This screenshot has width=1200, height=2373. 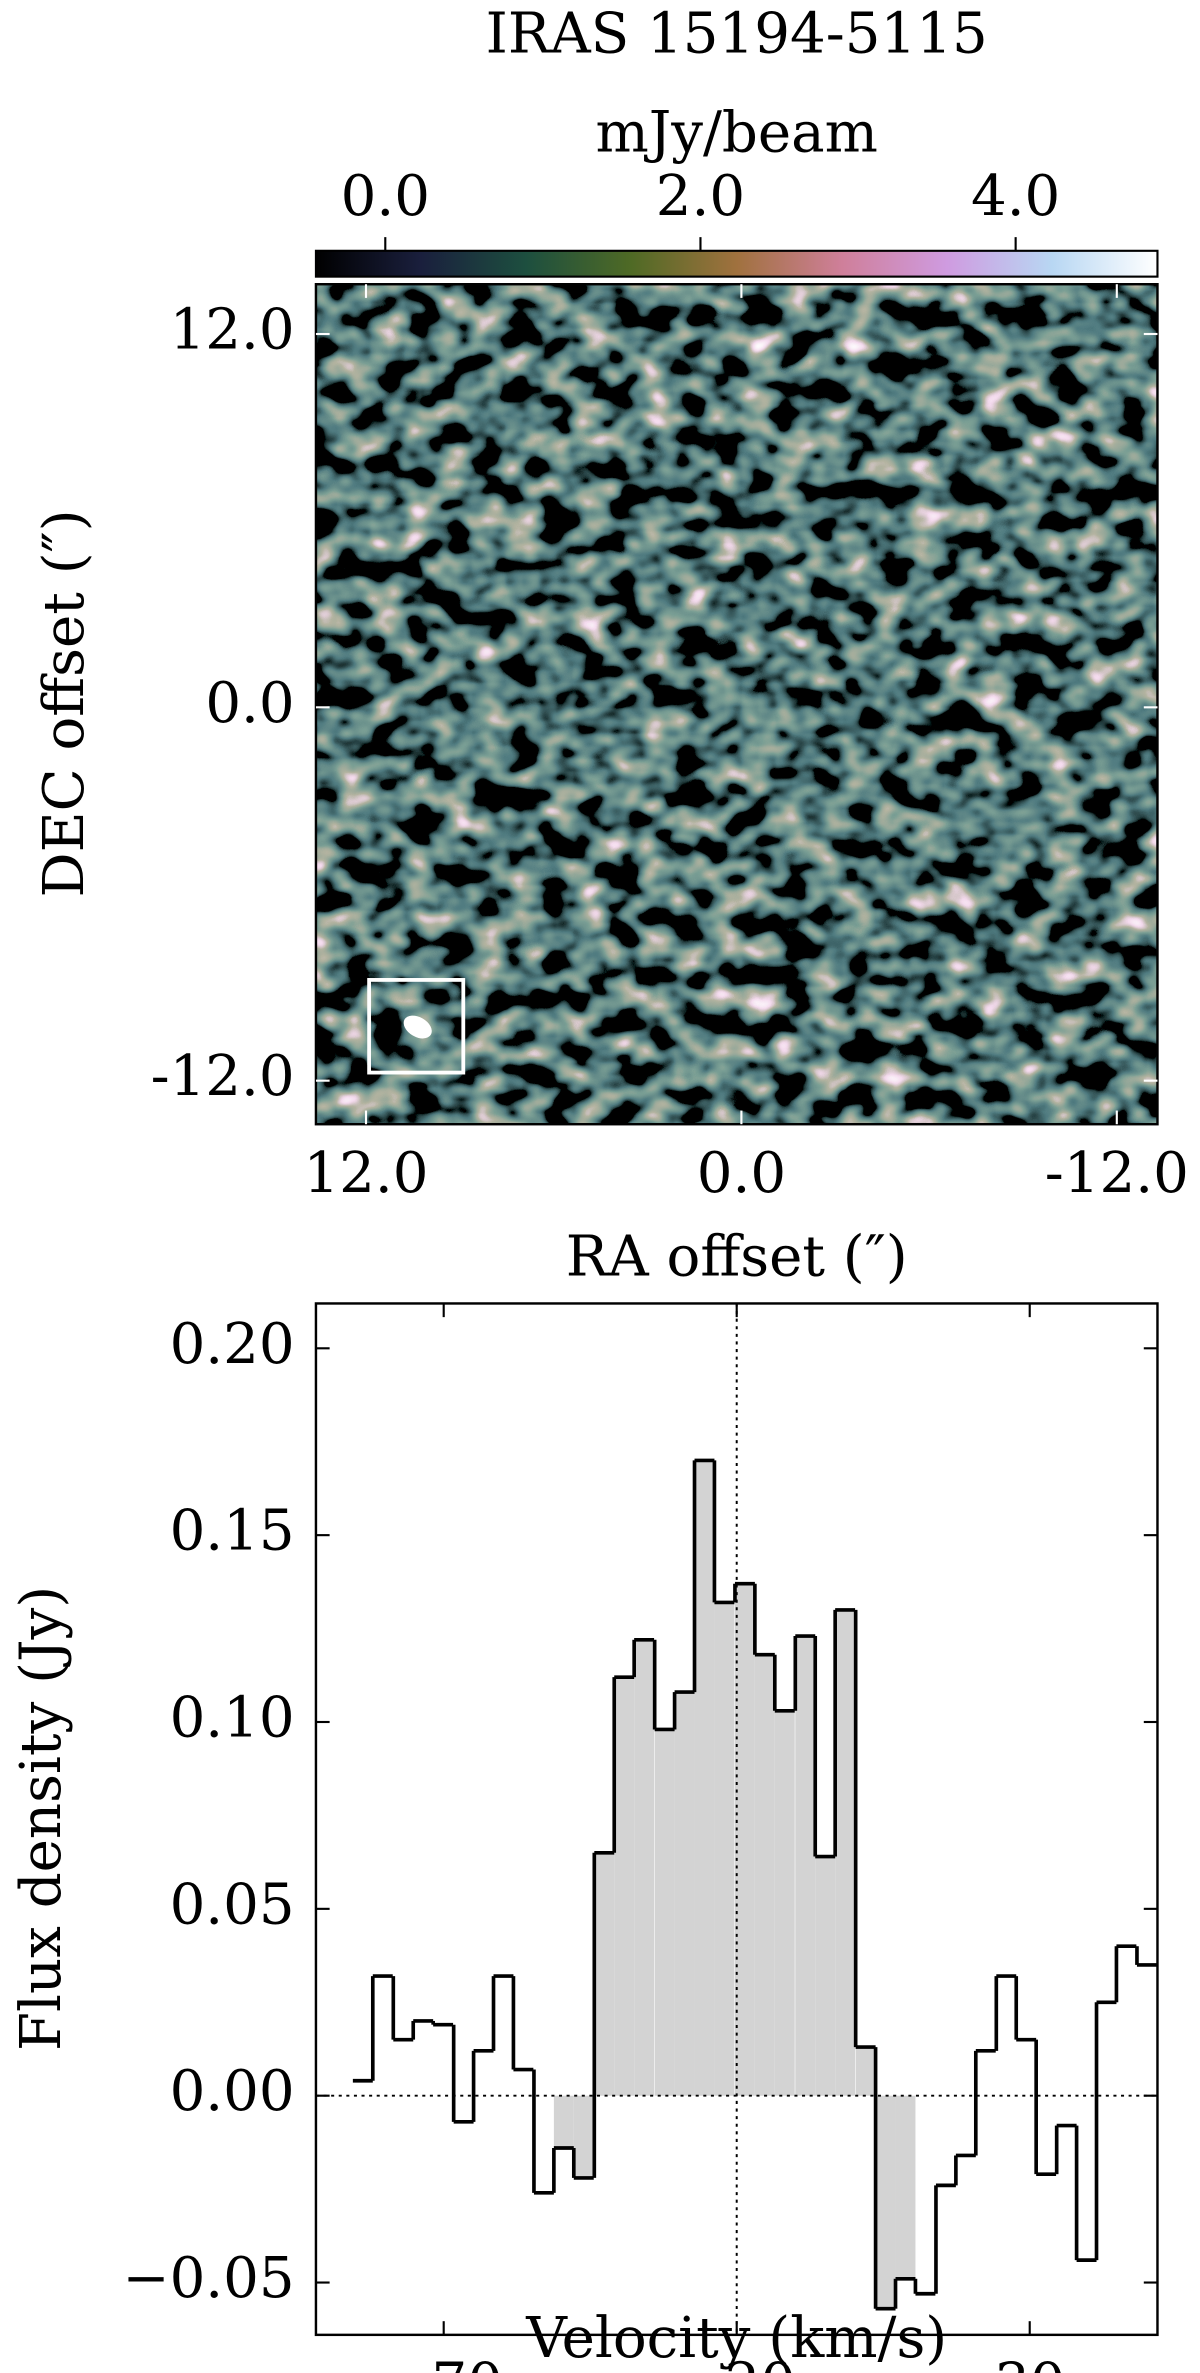 I want to click on x-tick-label: −20, so click(x=736, y=2362).